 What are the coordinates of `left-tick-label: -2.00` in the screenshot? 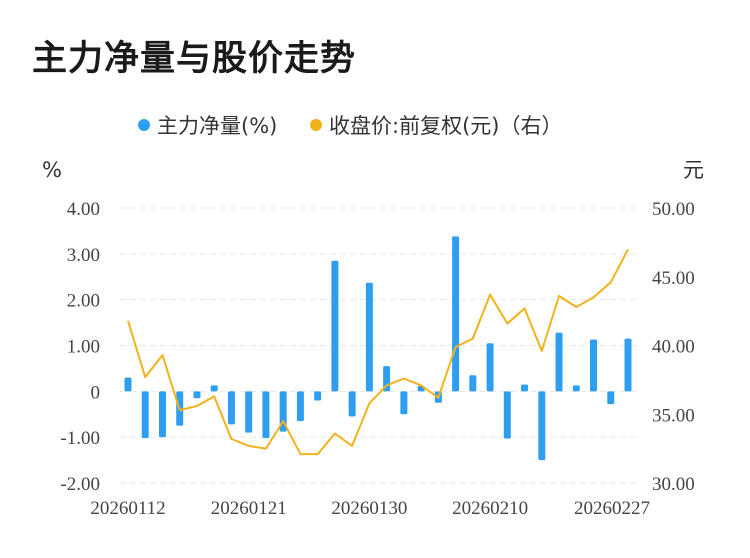 It's located at (80, 484).